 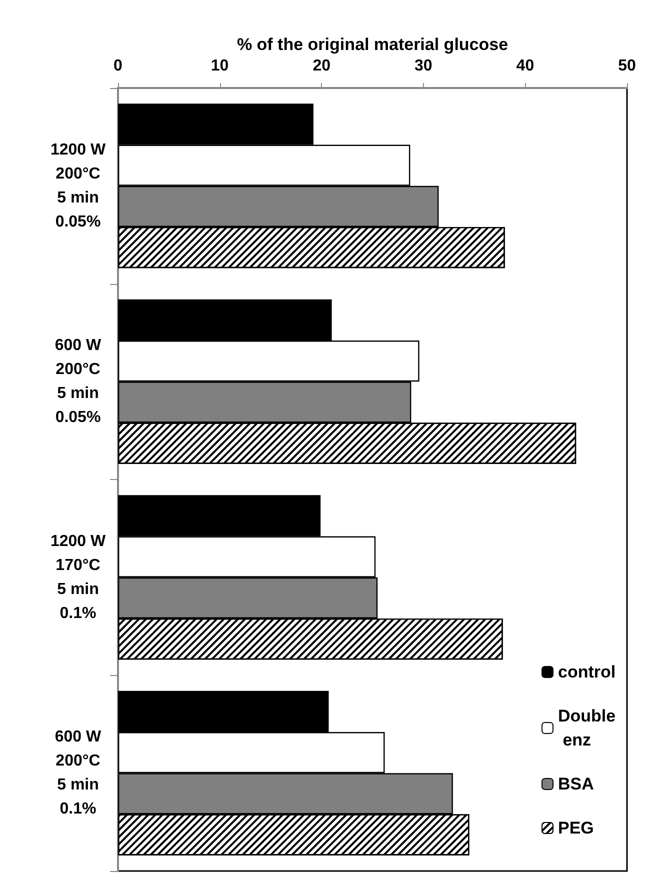 I want to click on legend-label: control, so click(x=587, y=672).